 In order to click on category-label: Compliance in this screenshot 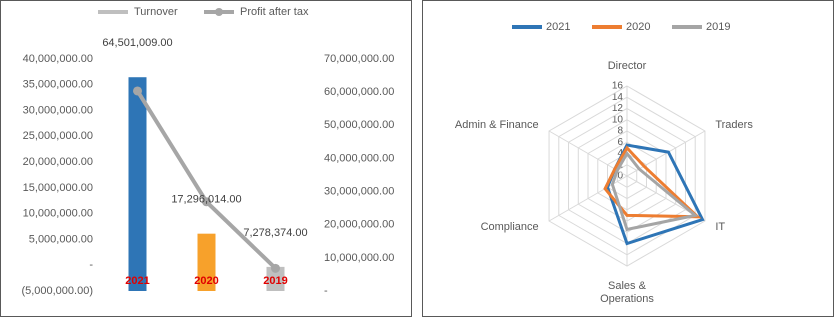, I will do `click(510, 227)`.